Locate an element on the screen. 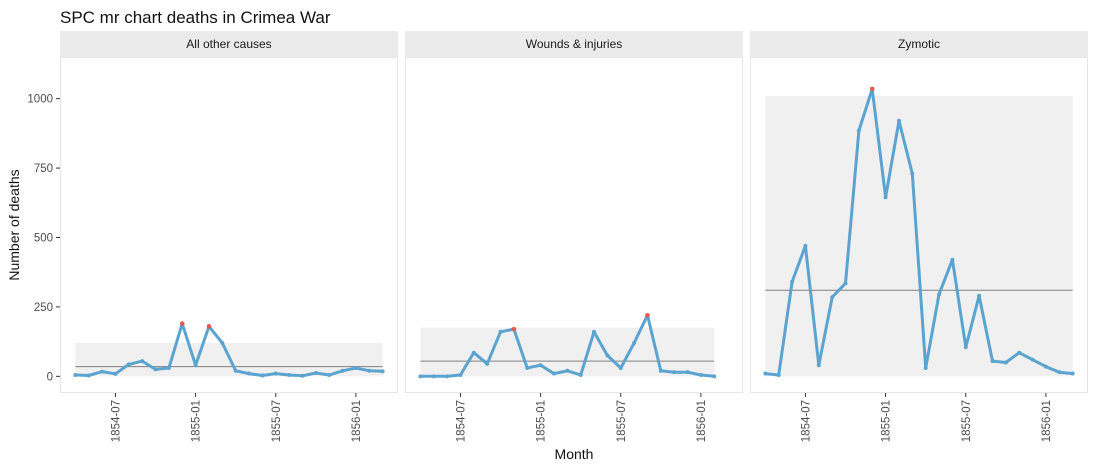 The width and height of the screenshot is (1095, 474). y-tick-label: 0 is located at coordinates (50, 377).